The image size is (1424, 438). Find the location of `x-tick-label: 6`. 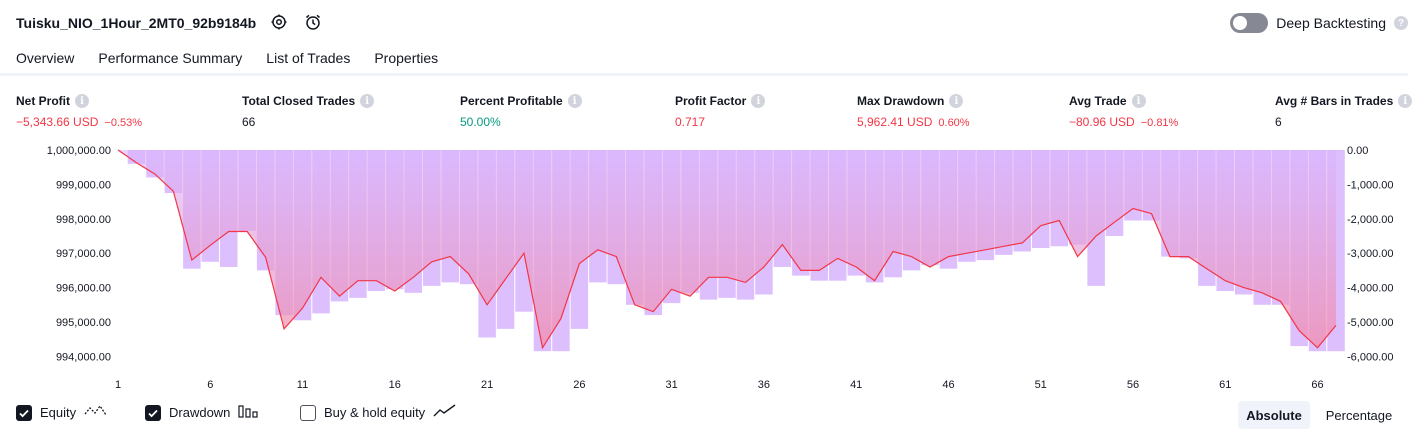

x-tick-label: 6 is located at coordinates (210, 385).